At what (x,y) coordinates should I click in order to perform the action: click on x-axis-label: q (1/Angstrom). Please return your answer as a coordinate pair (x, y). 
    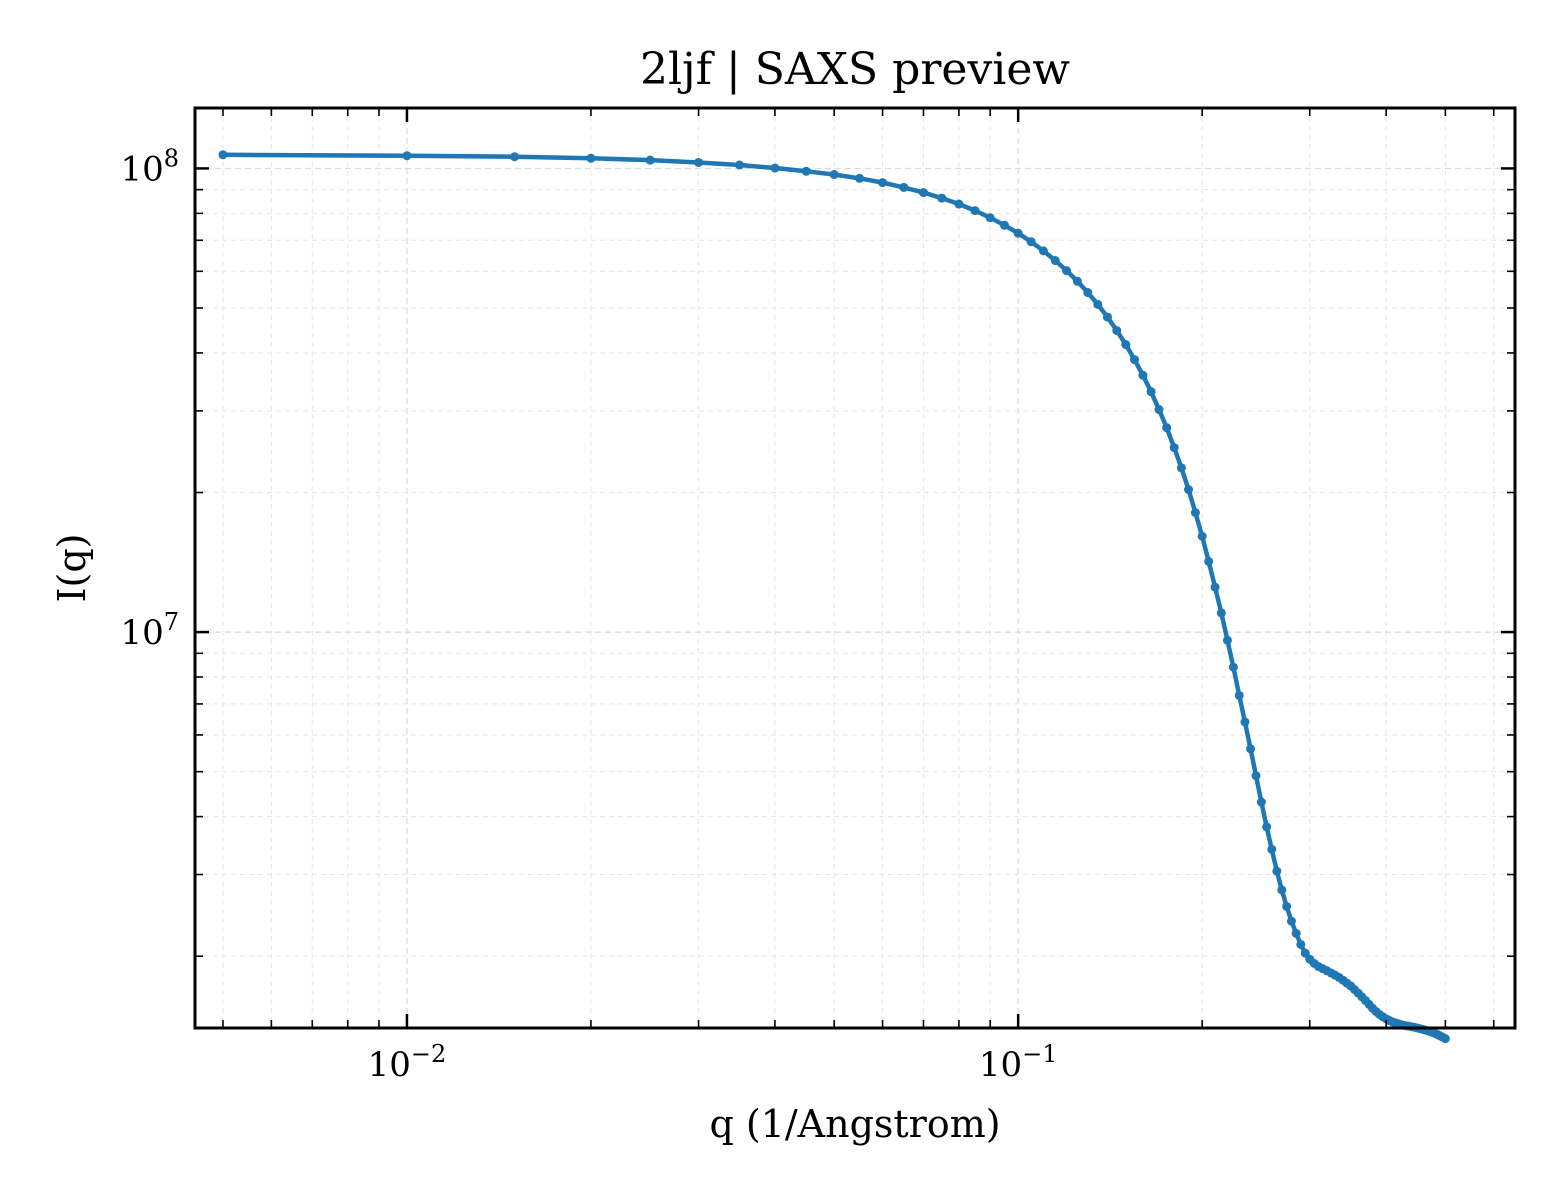
    Looking at the image, I should click on (854, 1124).